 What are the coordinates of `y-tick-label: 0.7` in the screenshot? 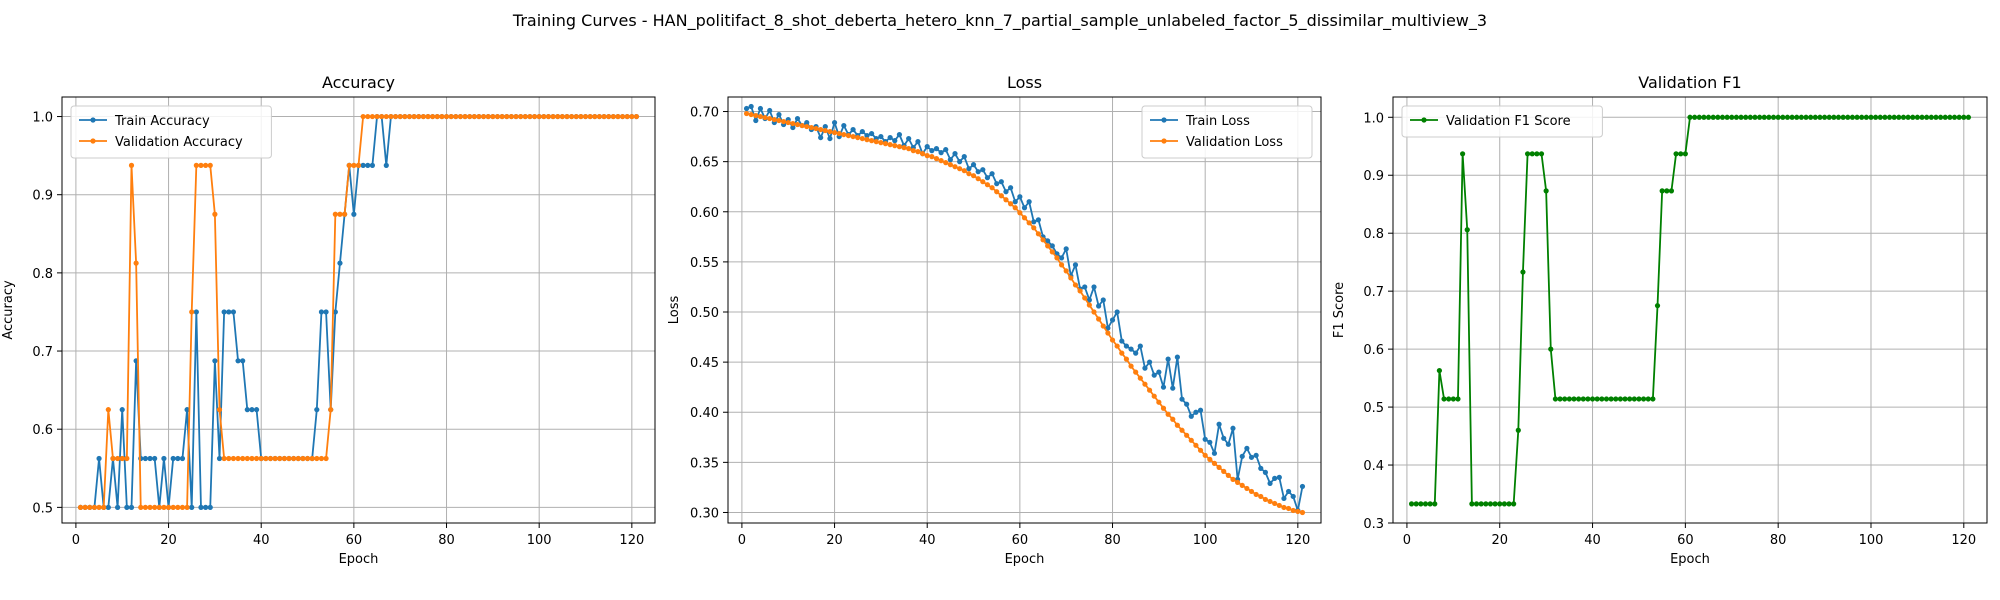 It's located at (1373, 292).